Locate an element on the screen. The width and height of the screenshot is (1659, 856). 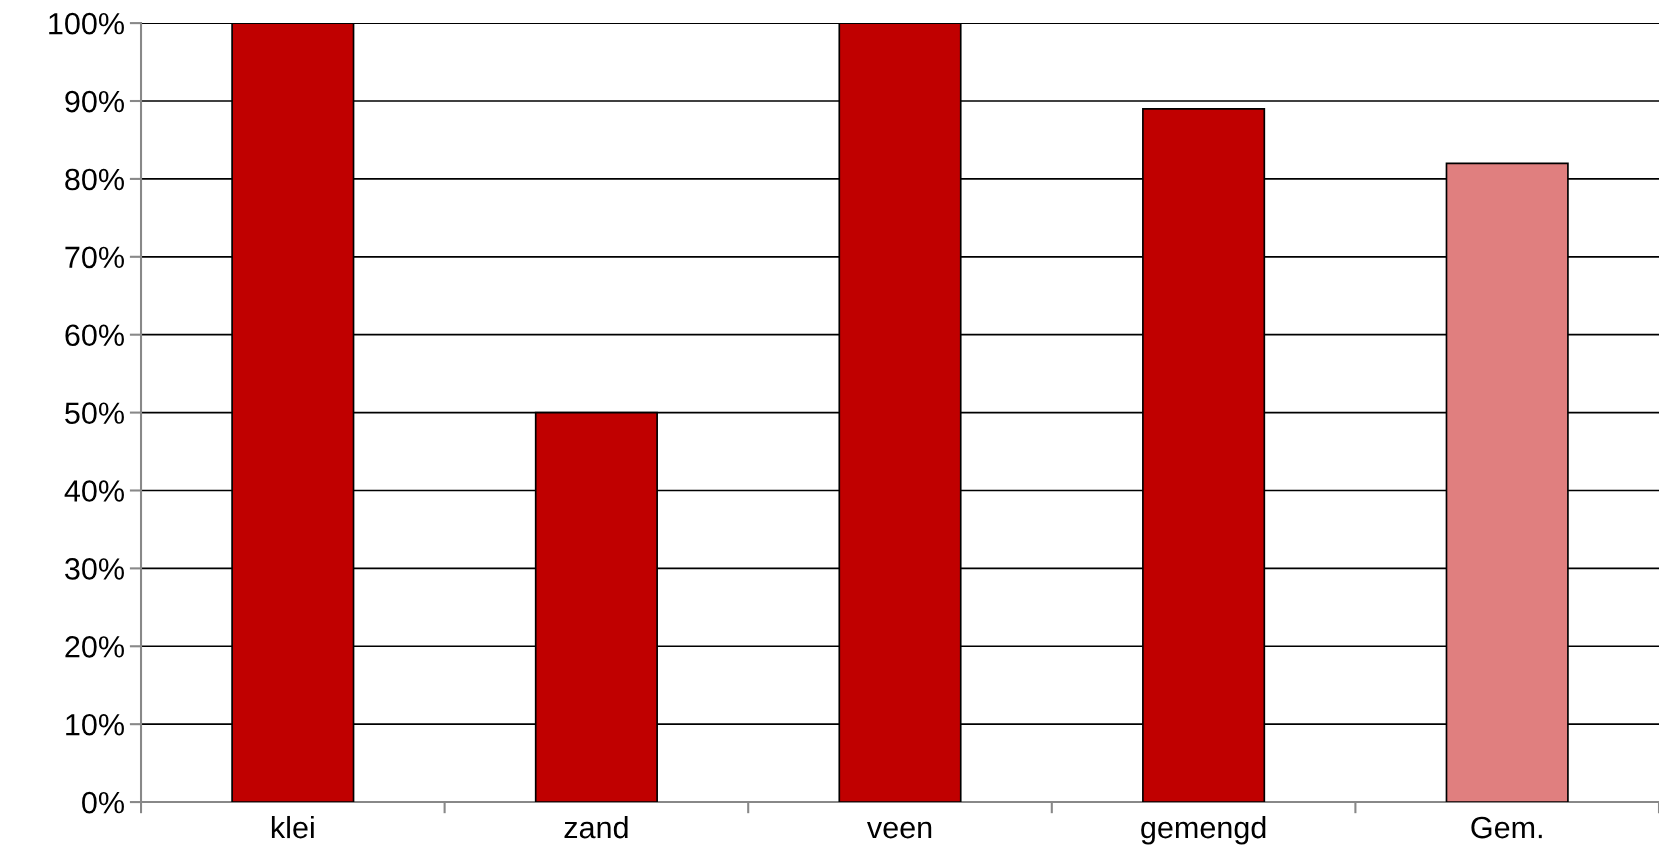
y-tick-label: 70% is located at coordinates (94, 257).